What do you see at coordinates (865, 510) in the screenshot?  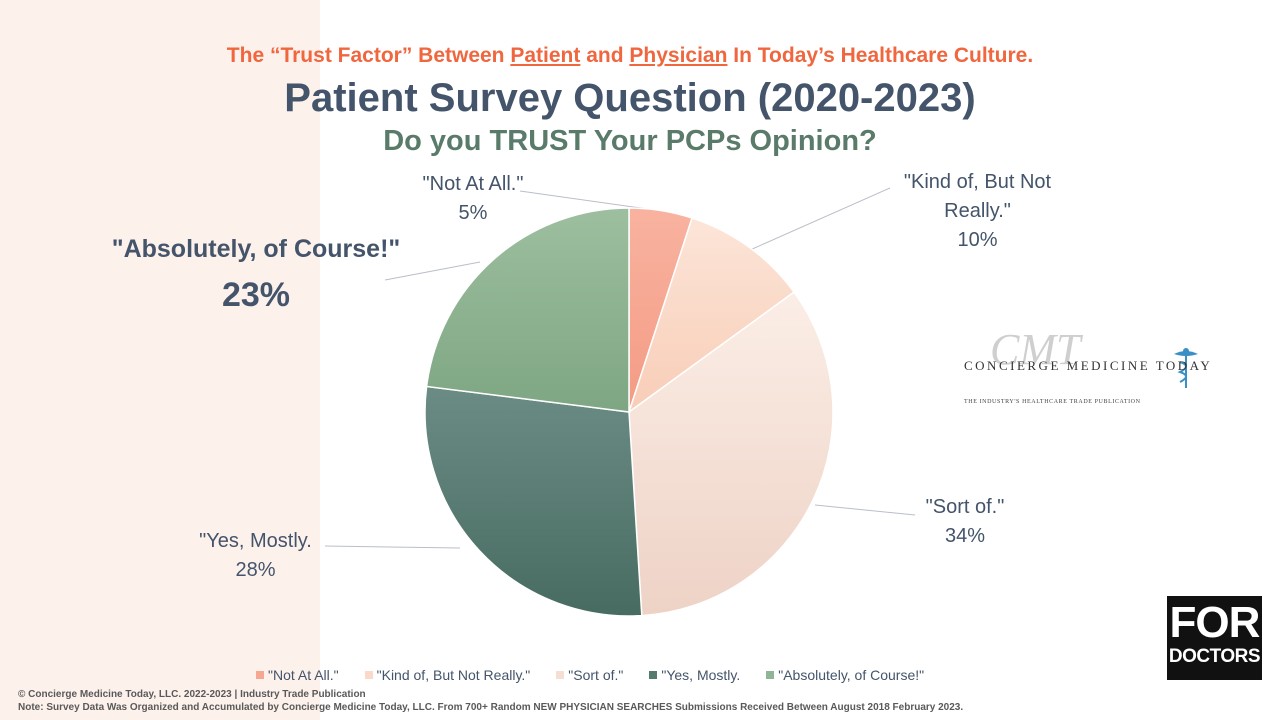 I see `leader-line-sort-of` at bounding box center [865, 510].